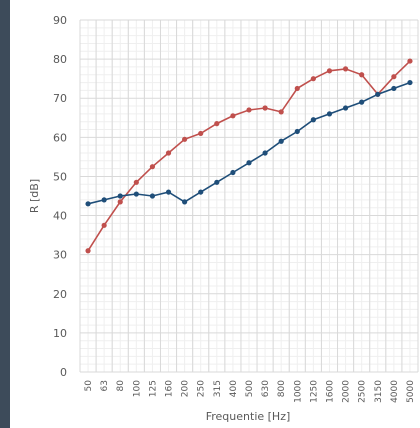  Describe the element at coordinates (395, 391) in the screenshot. I see `x-tick-label: 4000` at that location.